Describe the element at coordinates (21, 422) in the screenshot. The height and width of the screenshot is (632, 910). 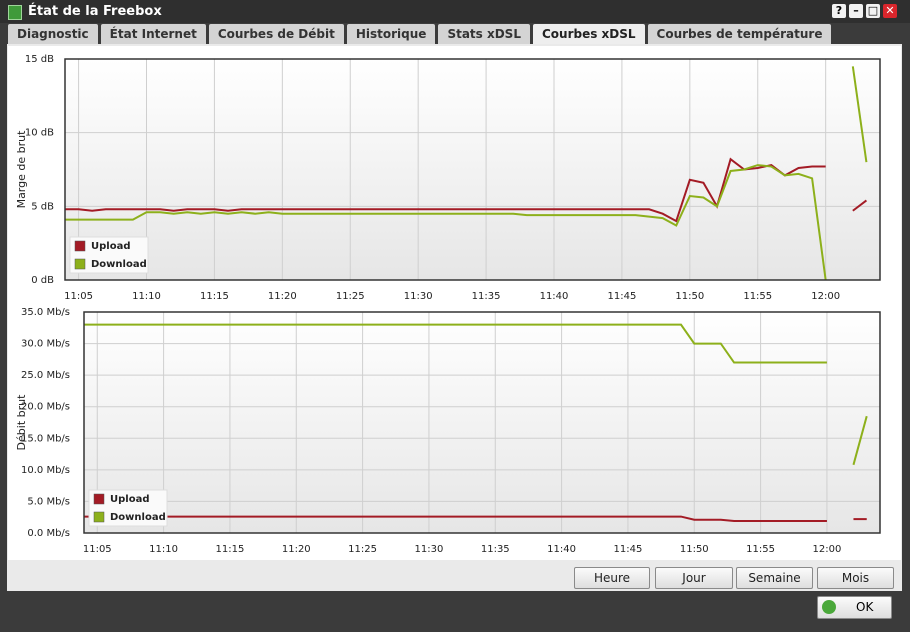
I see `y-axis-label: Débit brut` at that location.